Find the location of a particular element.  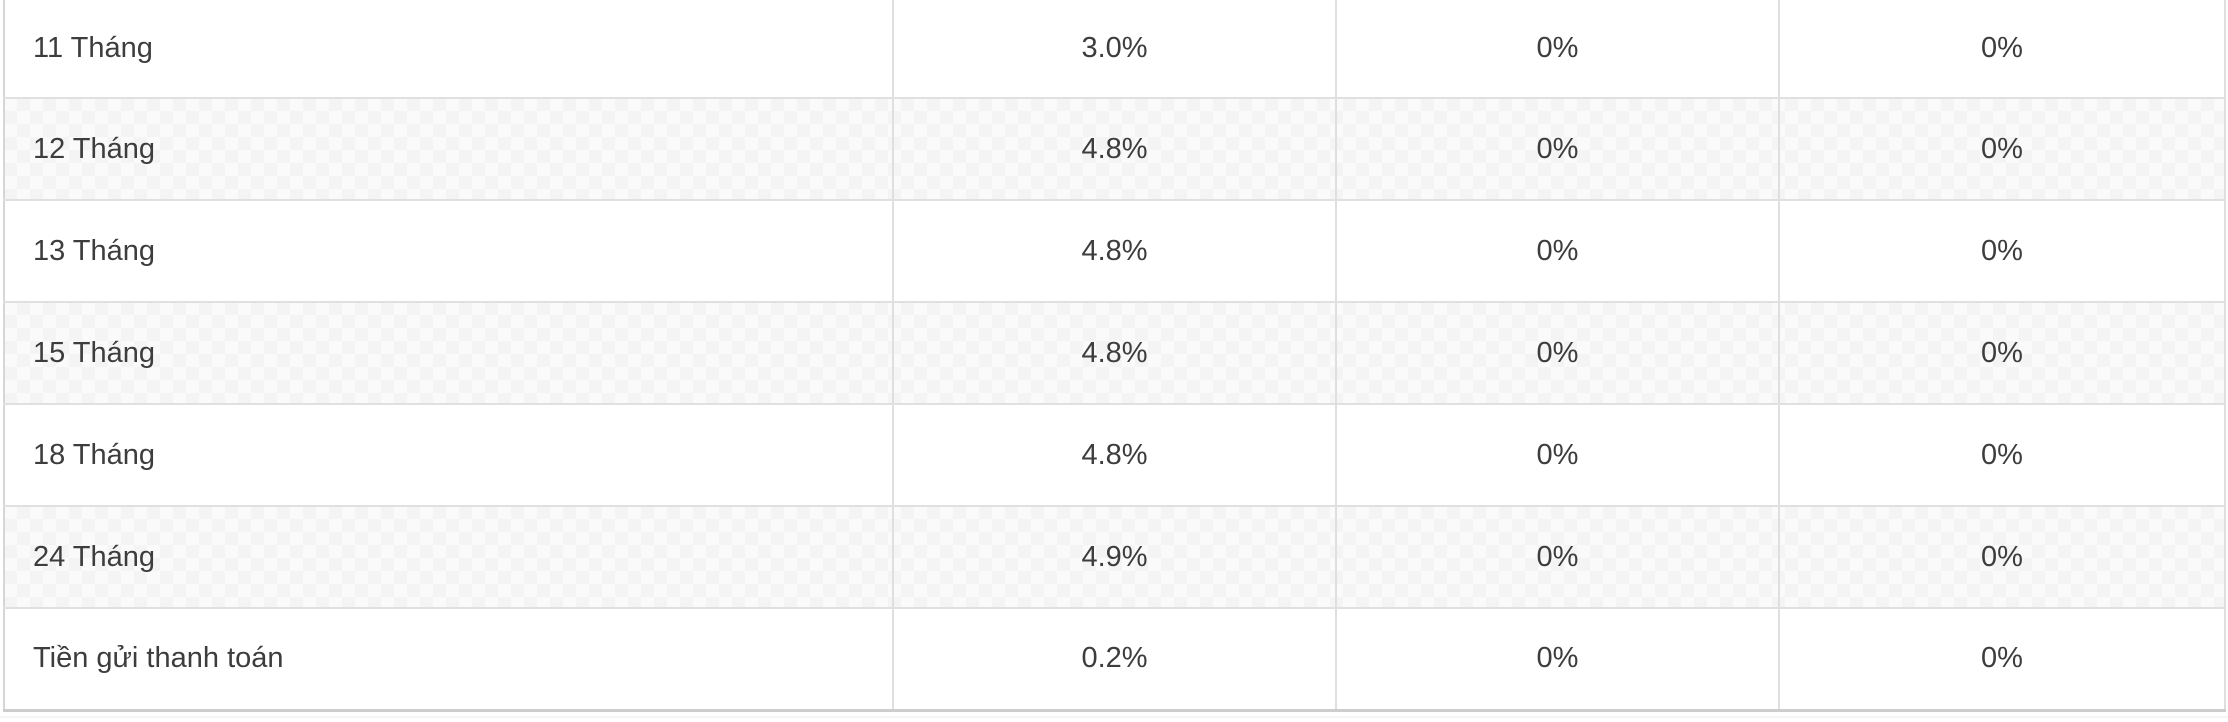

table-row: Tiền gửi thanh toán 0.2% 0% 0% is located at coordinates (1114, 660).